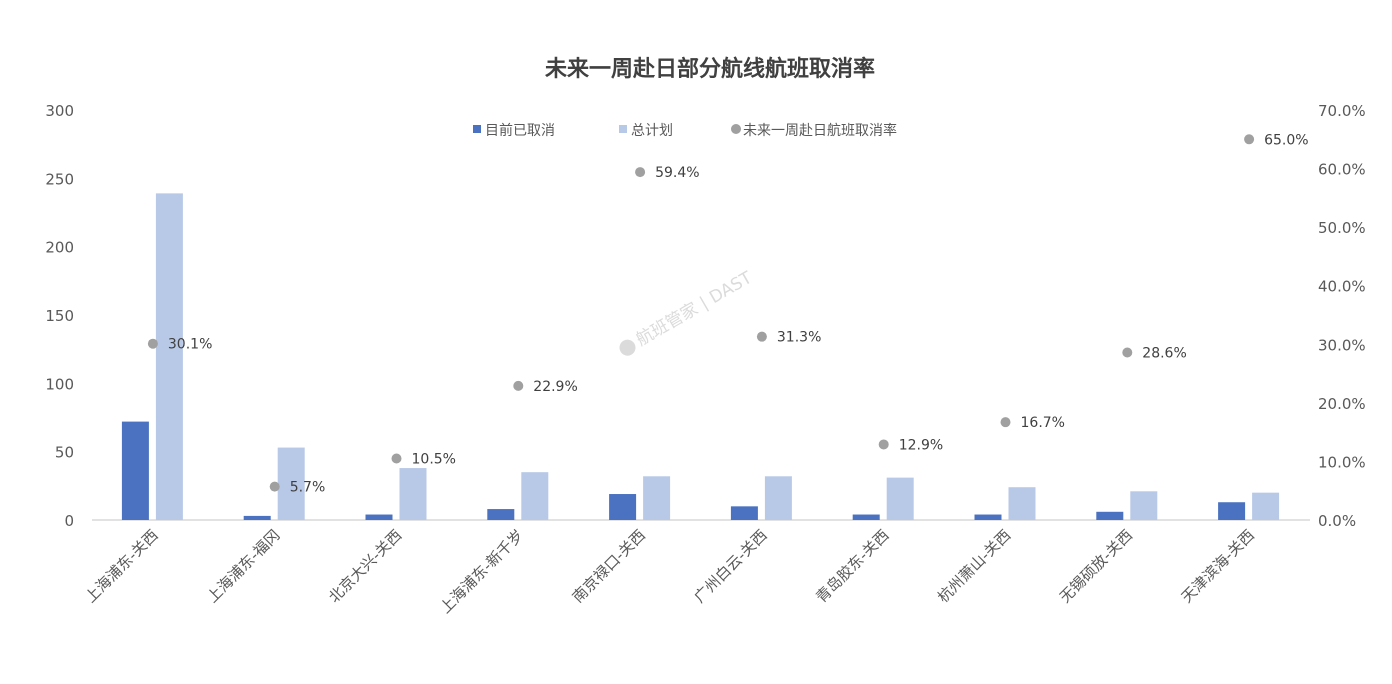  What do you see at coordinates (1342, 228) in the screenshot?
I see `y2-tick-label: 50.0%` at bounding box center [1342, 228].